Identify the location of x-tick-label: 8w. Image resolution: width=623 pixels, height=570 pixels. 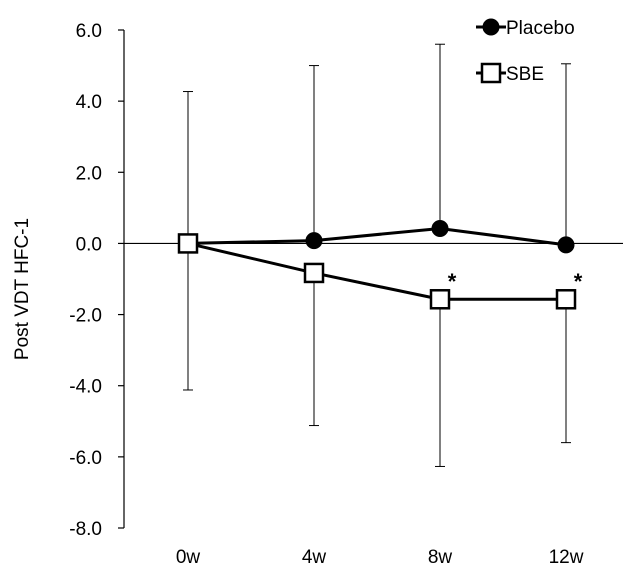
(440, 557).